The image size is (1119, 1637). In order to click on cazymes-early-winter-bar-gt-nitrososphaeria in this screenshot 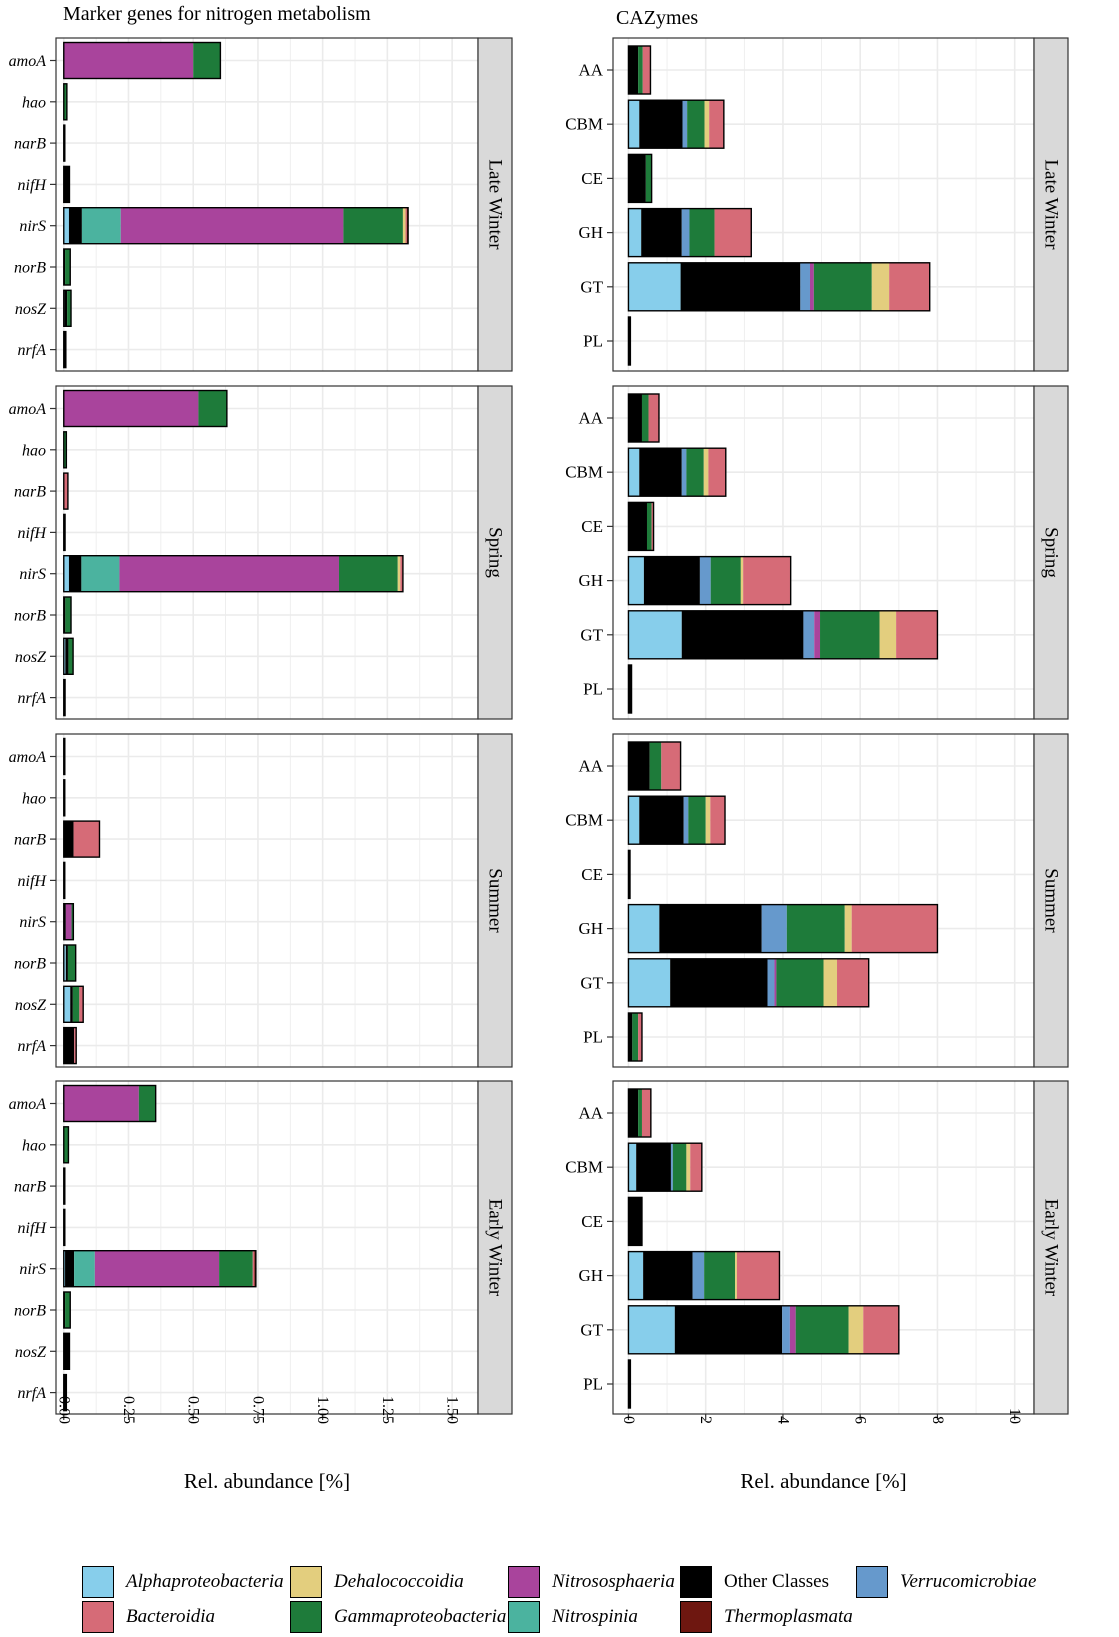, I will do `click(792, 1329)`.